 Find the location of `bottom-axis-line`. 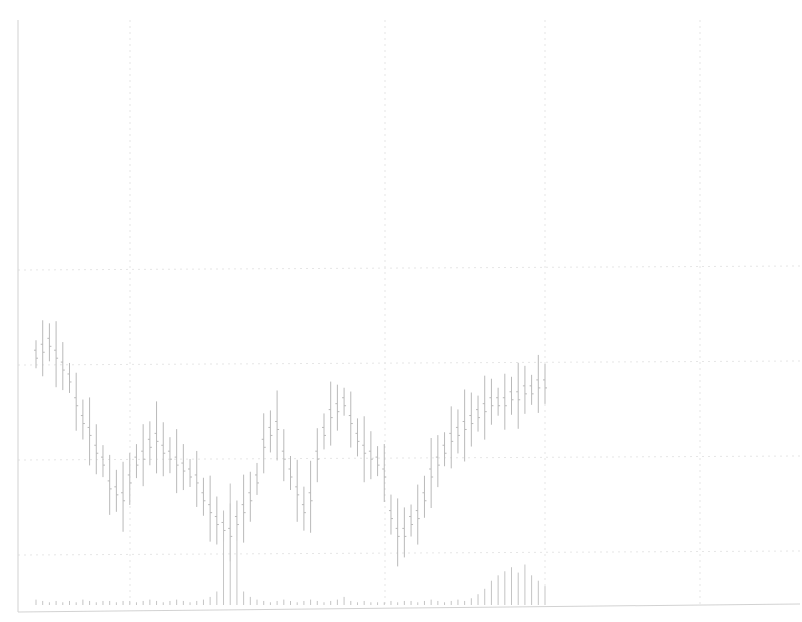

bottom-axis-line is located at coordinates (409, 608).